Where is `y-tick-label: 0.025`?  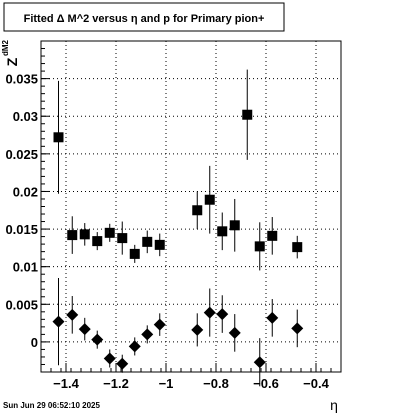
y-tick-label: 0.025 is located at coordinates (21, 154).